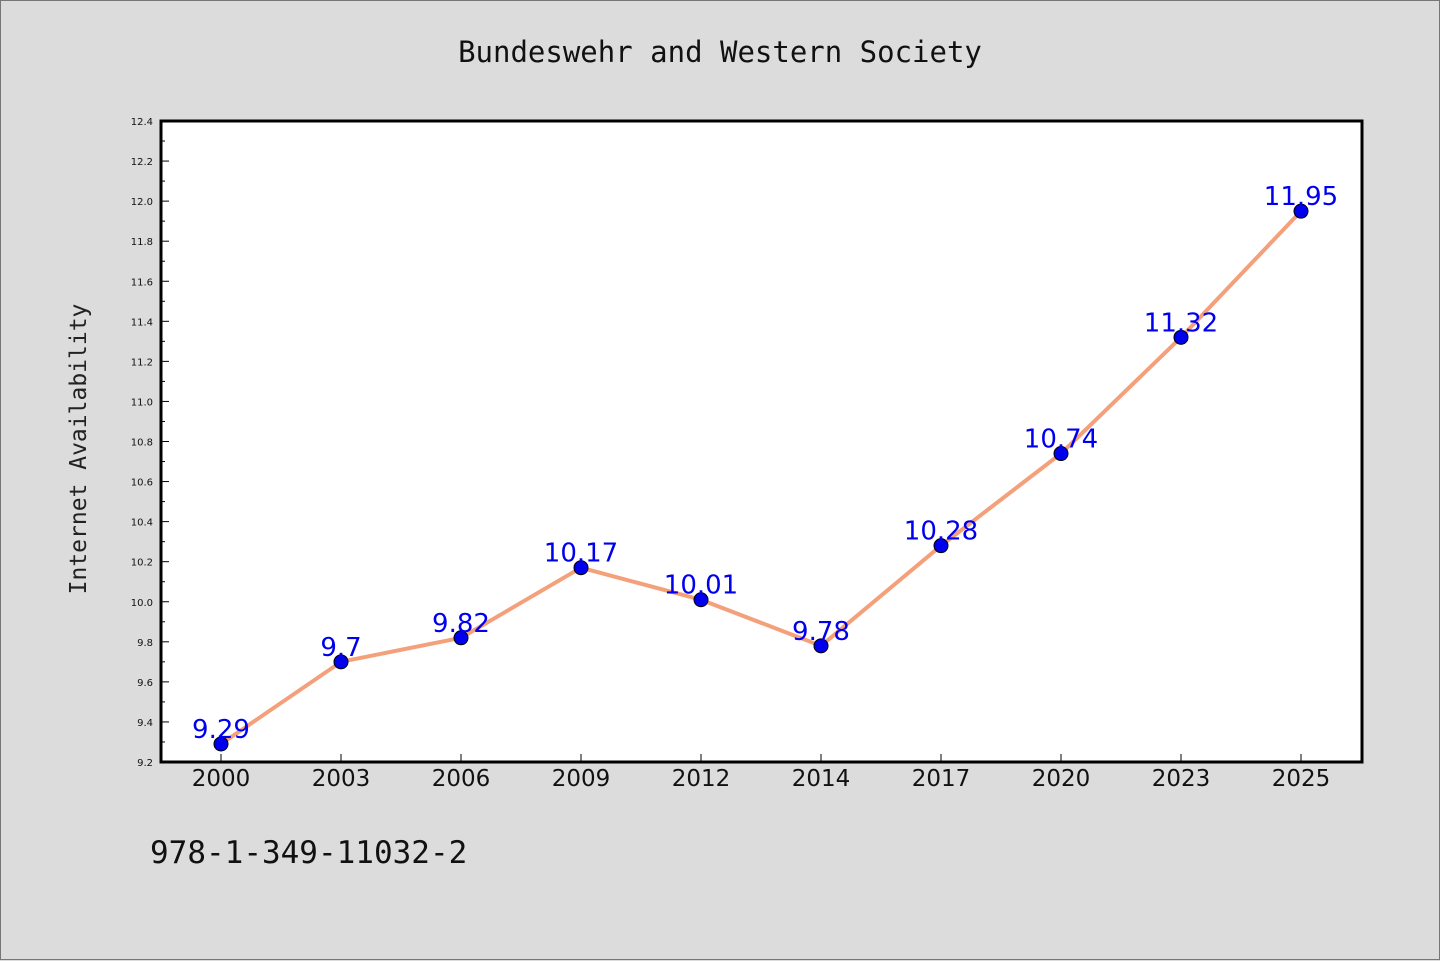 Image resolution: width=1440 pixels, height=961 pixels. I want to click on y-tick-label: 10.8, so click(142, 443).